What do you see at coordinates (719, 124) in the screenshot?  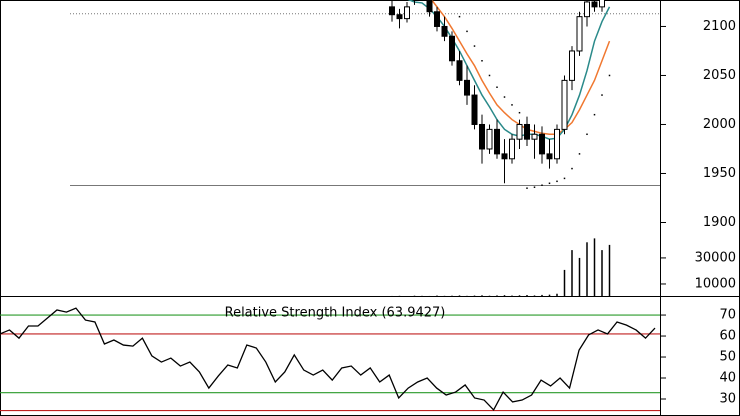 I see `y-tick-label: 2000` at bounding box center [719, 124].